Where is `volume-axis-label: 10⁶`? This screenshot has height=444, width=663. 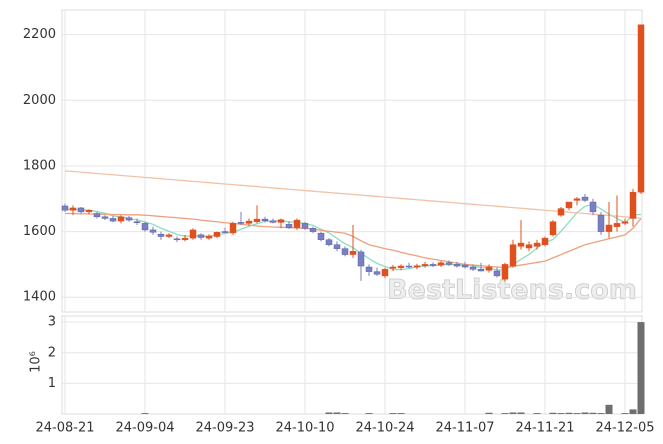 volume-axis-label: 10⁶ is located at coordinates (36, 362).